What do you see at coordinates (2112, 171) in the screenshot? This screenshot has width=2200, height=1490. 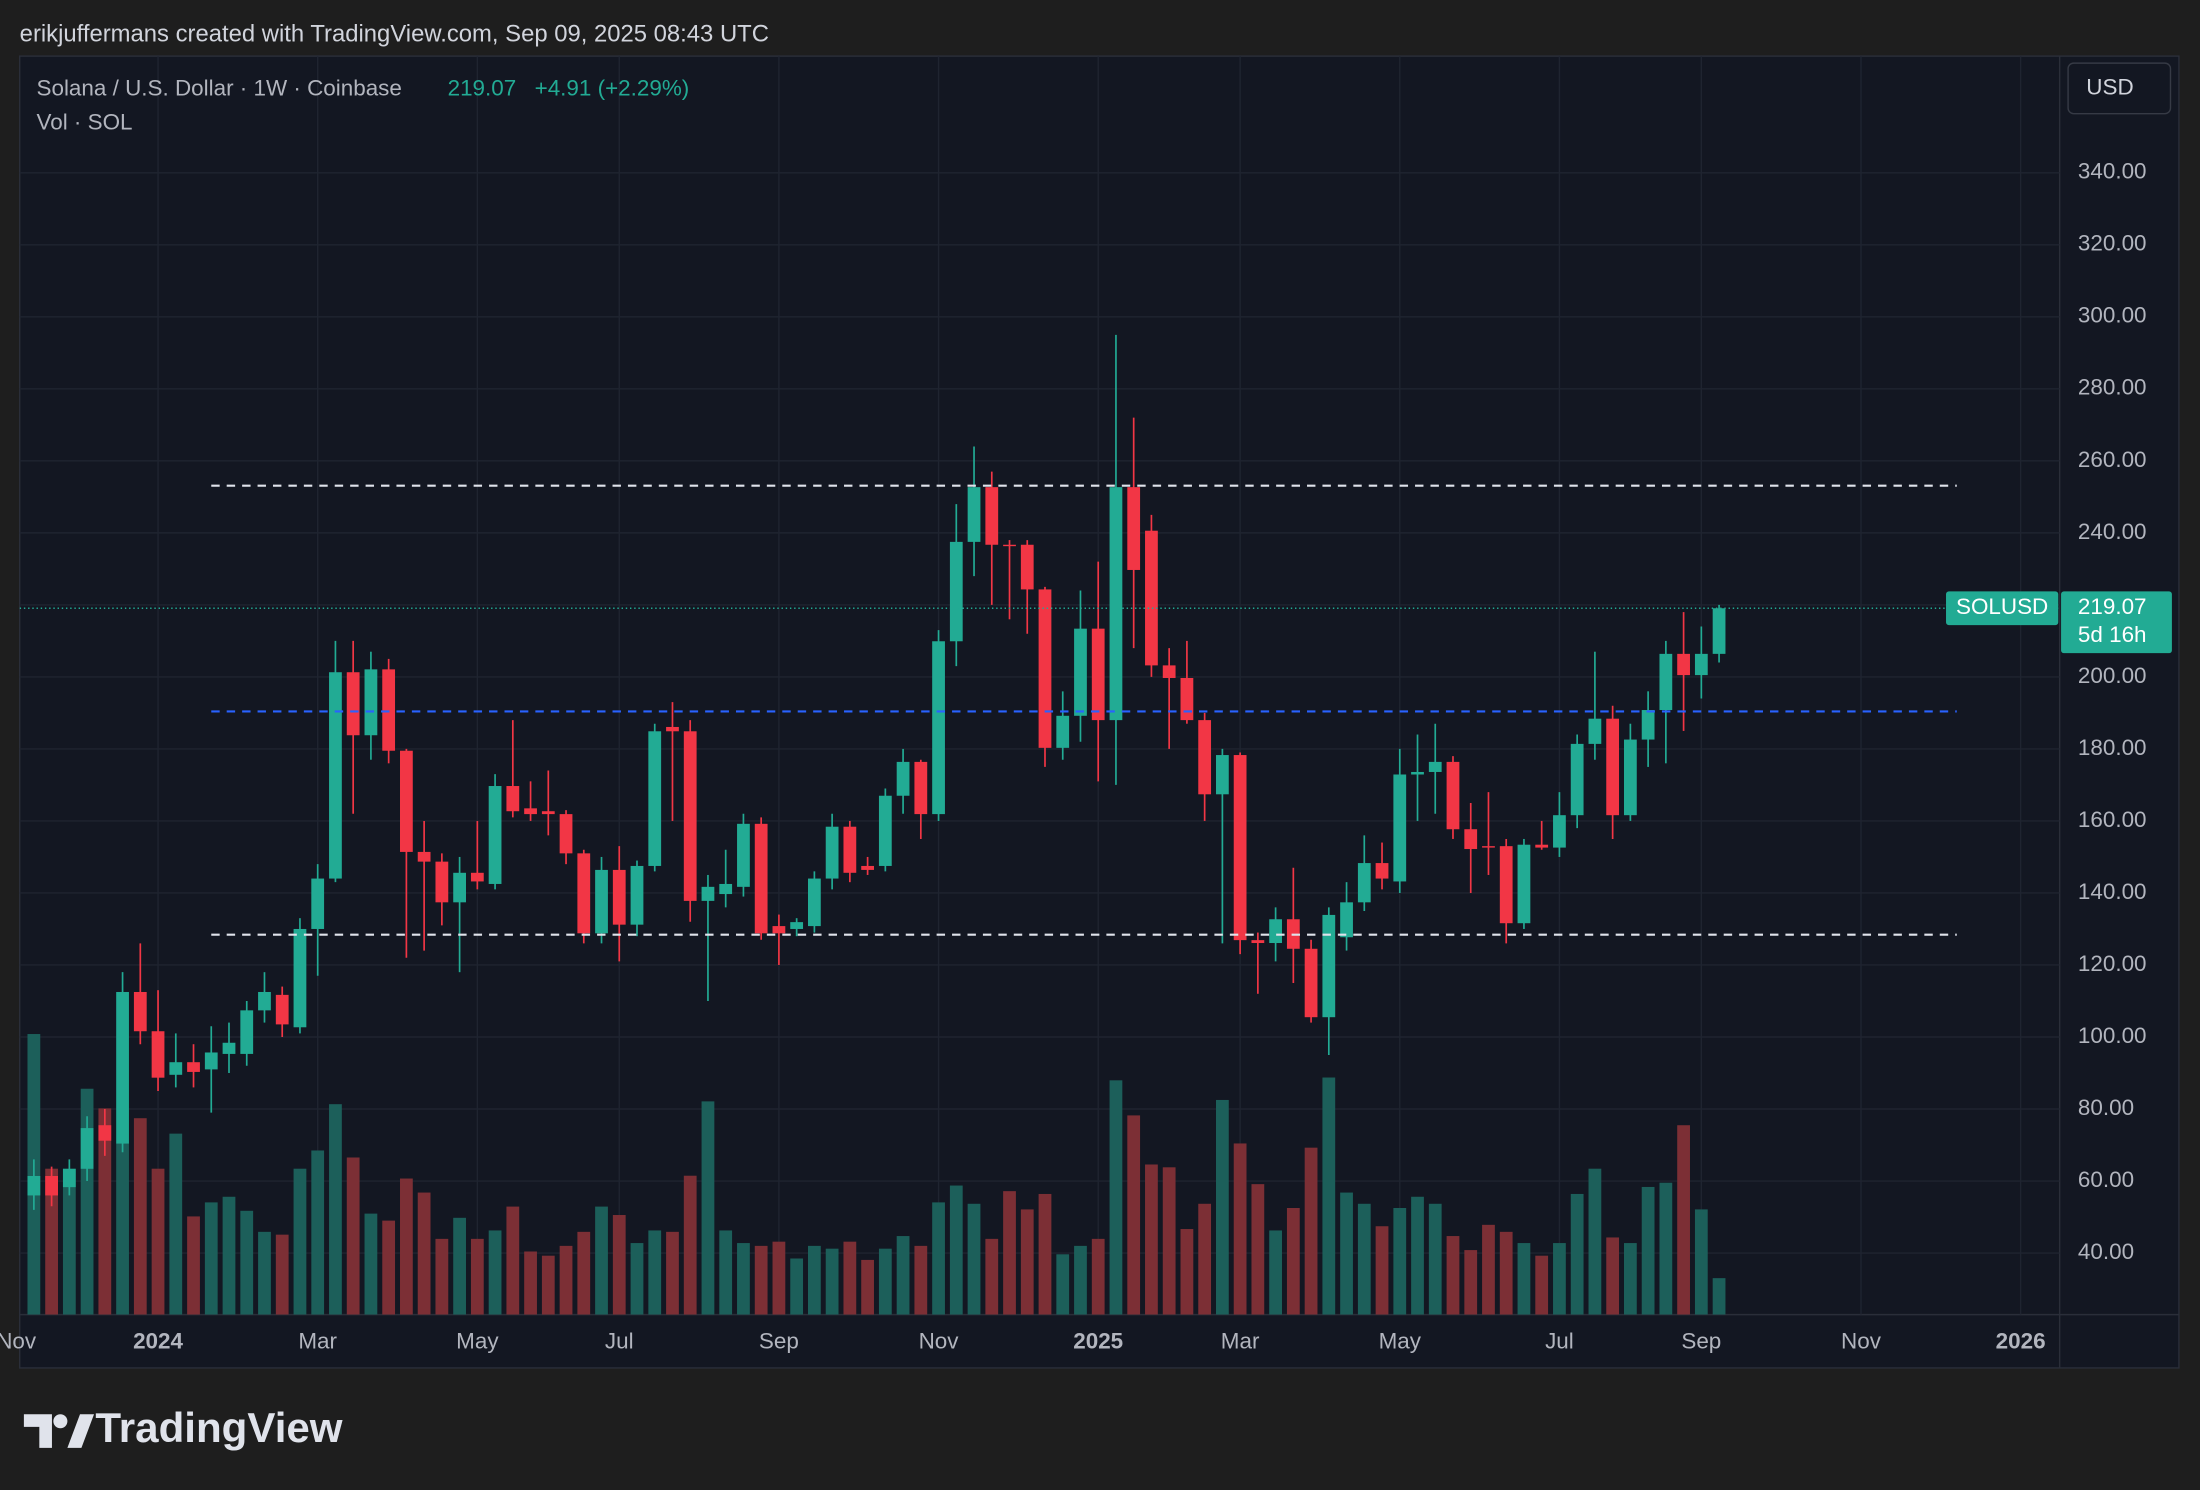 I see `y-tick-label: 340.00` at bounding box center [2112, 171].